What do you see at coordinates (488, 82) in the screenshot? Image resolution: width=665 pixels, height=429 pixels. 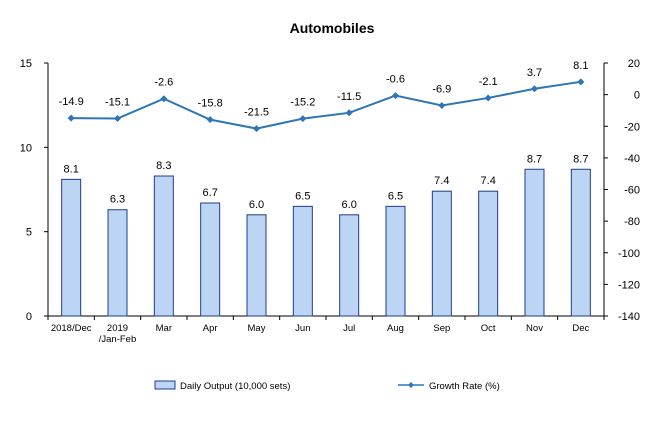 I see `line-value-label: -2.1` at bounding box center [488, 82].